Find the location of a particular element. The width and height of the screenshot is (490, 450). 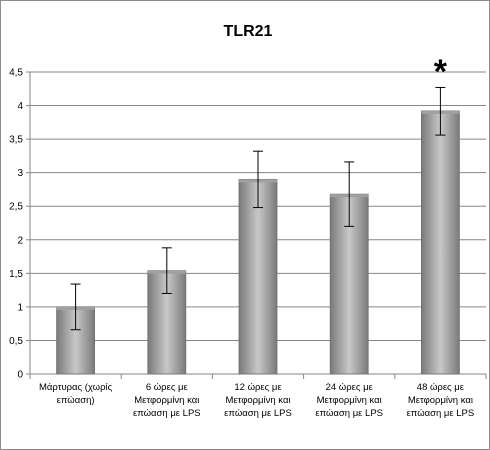

x-category-label: 12 ώρες με is located at coordinates (258, 387).